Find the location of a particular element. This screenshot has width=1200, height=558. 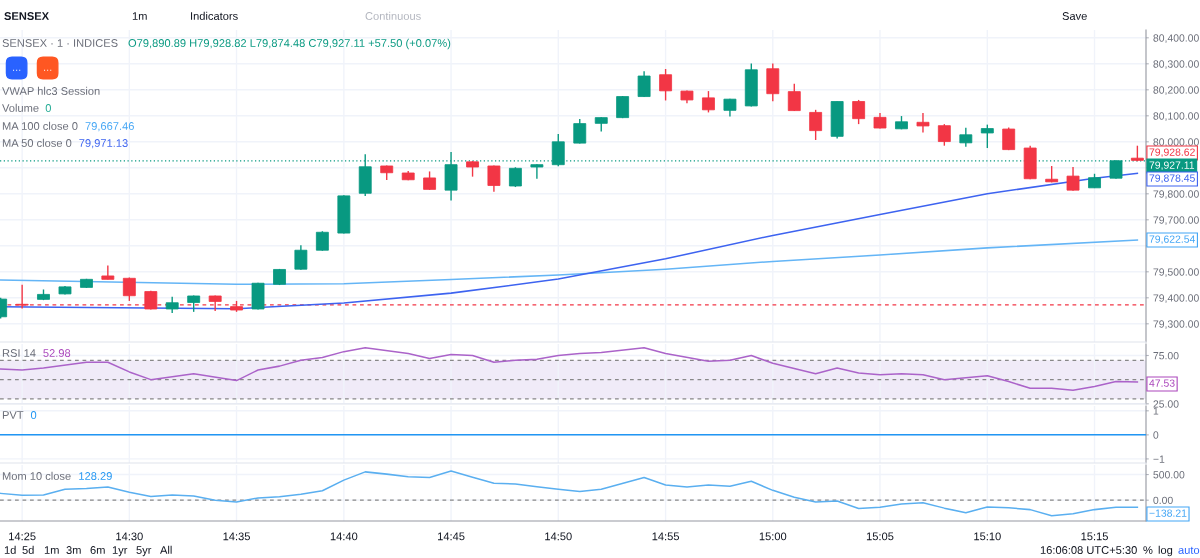

y-tick-label: 75.00 is located at coordinates (1166, 356).